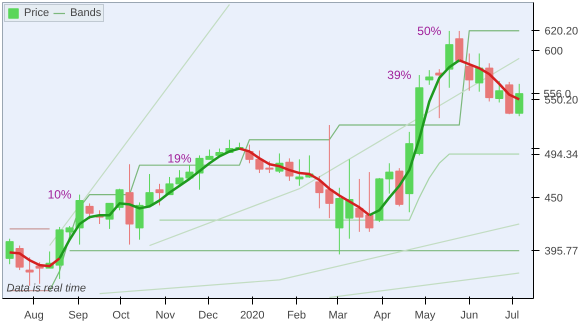  Describe the element at coordinates (469, 316) in the screenshot. I see `x-tick-label: Jun` at that location.